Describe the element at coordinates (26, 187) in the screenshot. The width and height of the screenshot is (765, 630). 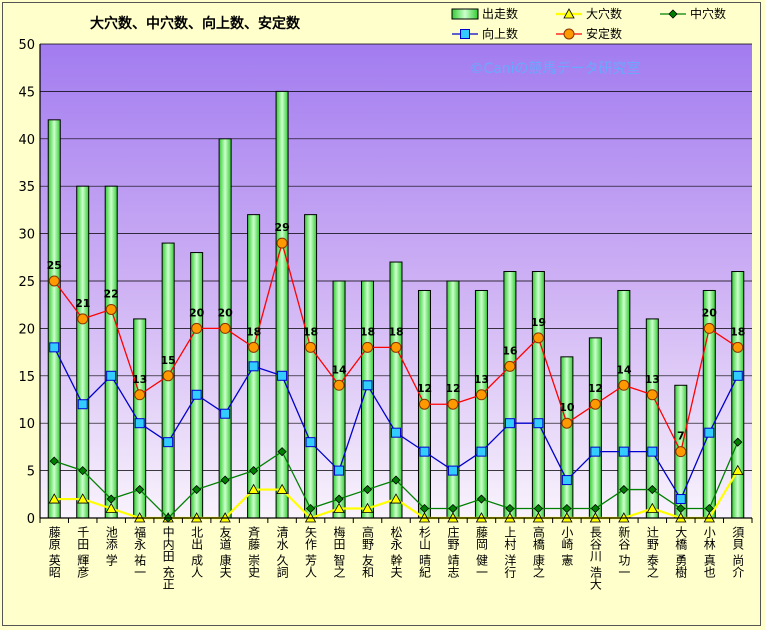
I see `y-tick-label: 35` at that location.